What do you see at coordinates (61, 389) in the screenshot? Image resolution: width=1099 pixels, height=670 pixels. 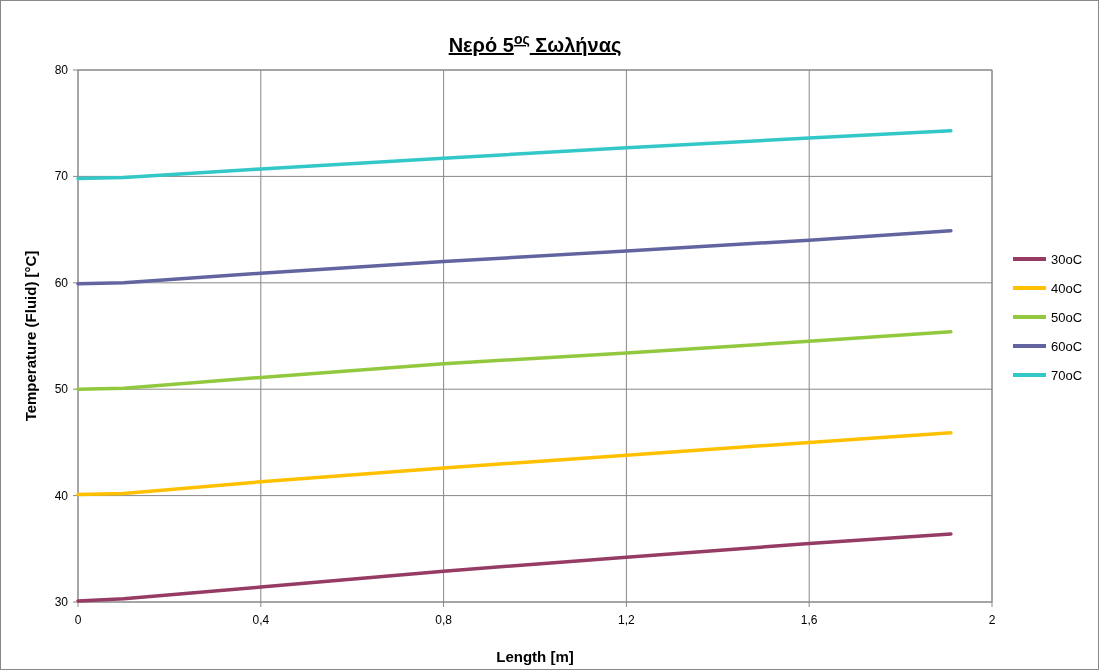 I see `y-tick-label: 50` at bounding box center [61, 389].